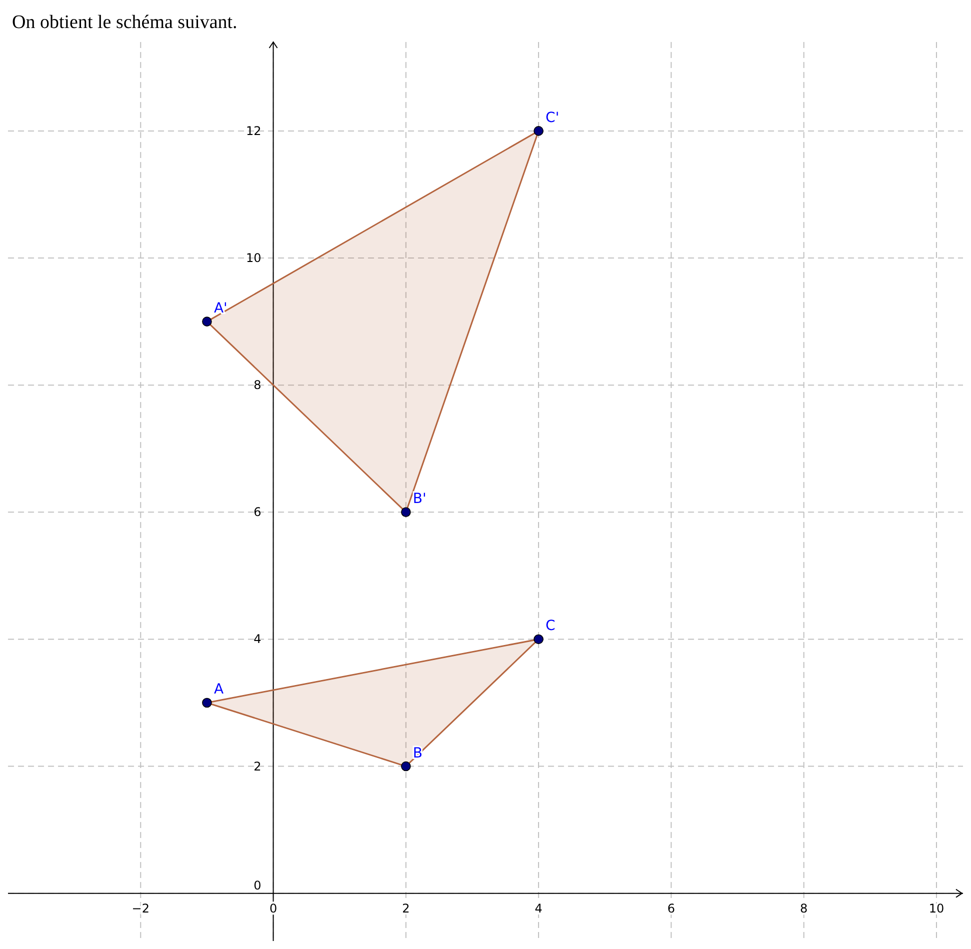  Describe the element at coordinates (258, 766) in the screenshot. I see `y-tick-label: 2` at that location.